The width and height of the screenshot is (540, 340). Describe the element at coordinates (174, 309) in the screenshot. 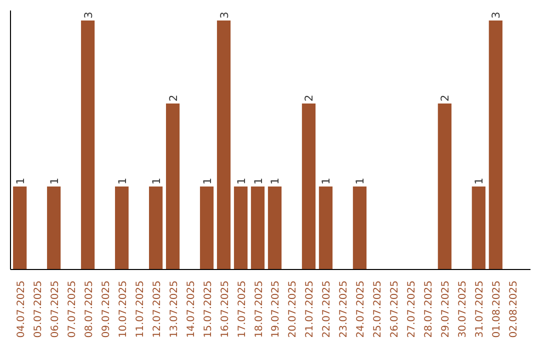

I see `x-tick-label: 13.07.2025` at that location.